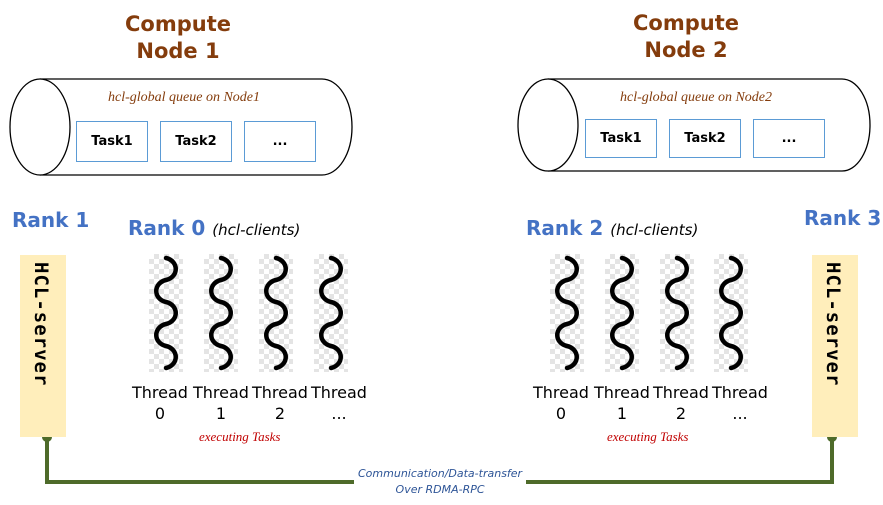  Describe the element at coordinates (178, 38) in the screenshot. I see `node1-title: Compute Node 1` at that location.